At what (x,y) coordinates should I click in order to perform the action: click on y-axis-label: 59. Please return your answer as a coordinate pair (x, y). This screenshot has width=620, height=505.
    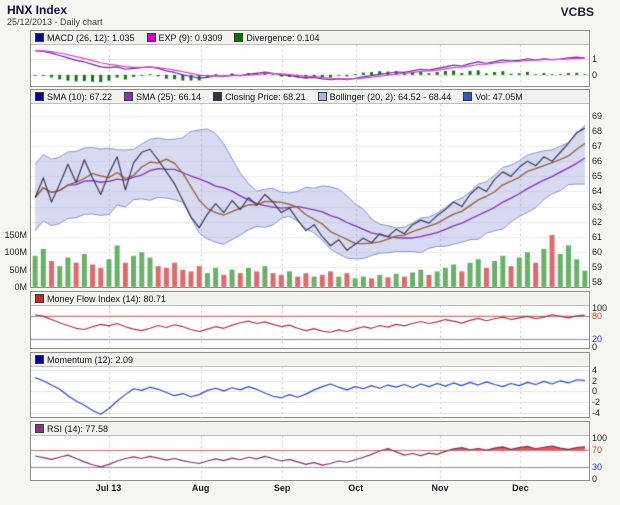
    Looking at the image, I should click on (597, 266).